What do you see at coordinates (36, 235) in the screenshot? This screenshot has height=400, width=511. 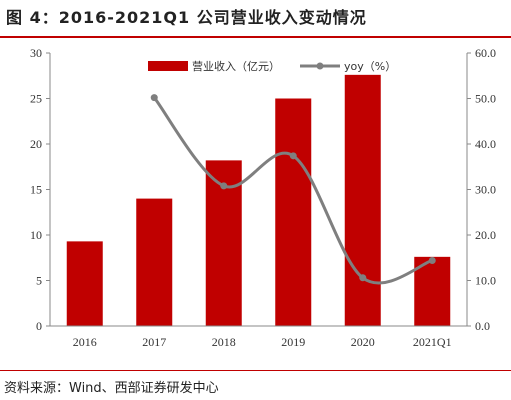 I see `left-tick-label: 10` at bounding box center [36, 235].